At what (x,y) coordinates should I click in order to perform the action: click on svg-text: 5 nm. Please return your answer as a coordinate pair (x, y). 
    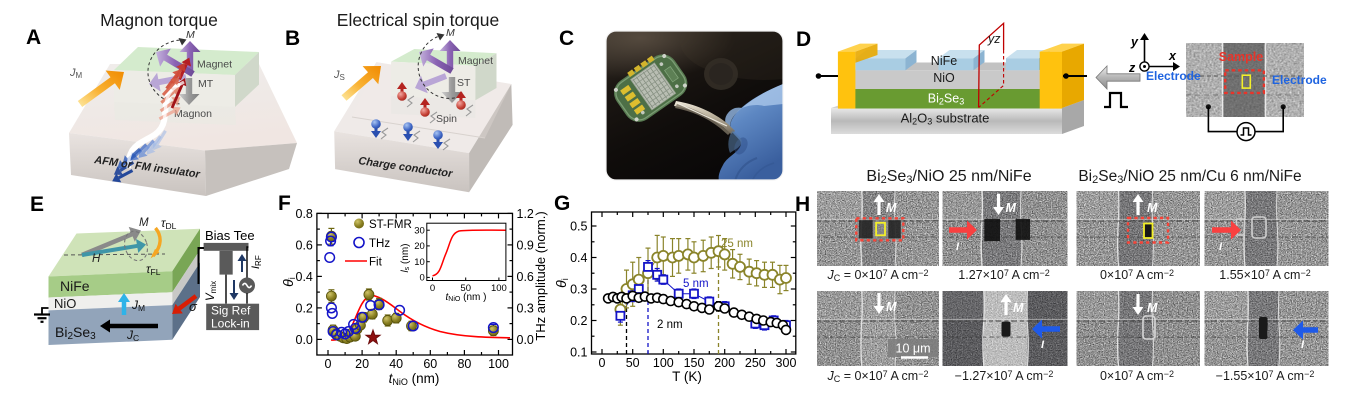
    Looking at the image, I should click on (696, 284).